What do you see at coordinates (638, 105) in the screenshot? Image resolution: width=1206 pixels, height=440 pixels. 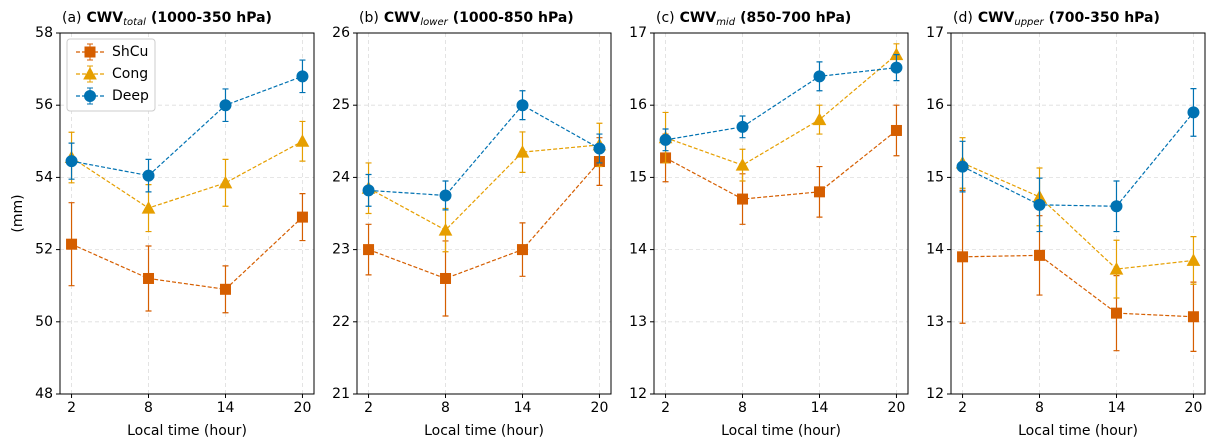 I see `y-tick-label: 16` at bounding box center [638, 105].